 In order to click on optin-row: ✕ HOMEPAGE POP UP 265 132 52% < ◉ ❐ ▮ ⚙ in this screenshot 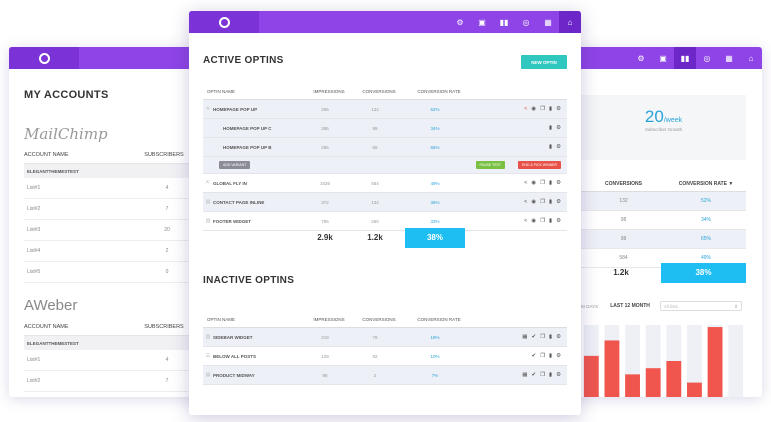, I will do `click(385, 109)`.